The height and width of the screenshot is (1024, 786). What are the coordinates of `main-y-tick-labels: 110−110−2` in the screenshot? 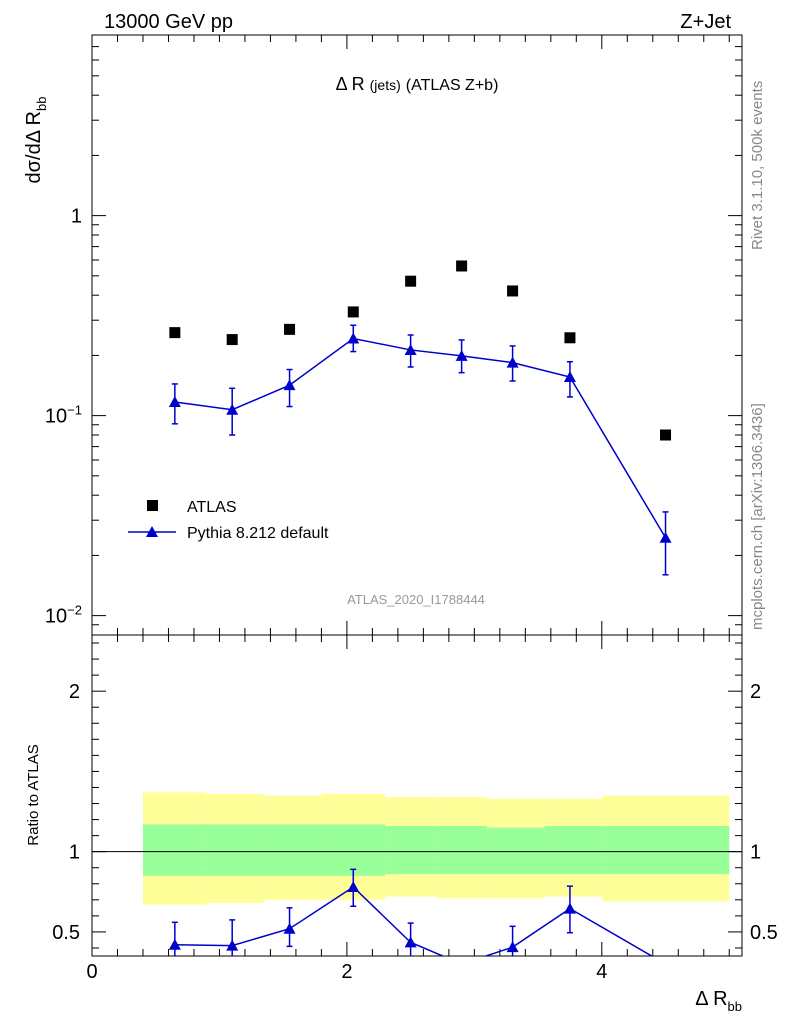 It's located at (63, 417).